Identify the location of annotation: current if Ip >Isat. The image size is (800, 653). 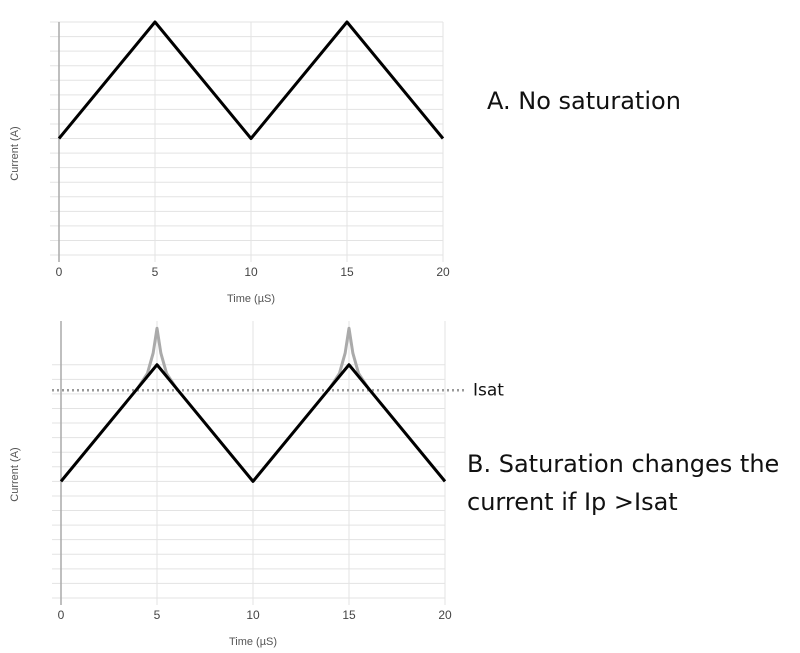
(572, 502).